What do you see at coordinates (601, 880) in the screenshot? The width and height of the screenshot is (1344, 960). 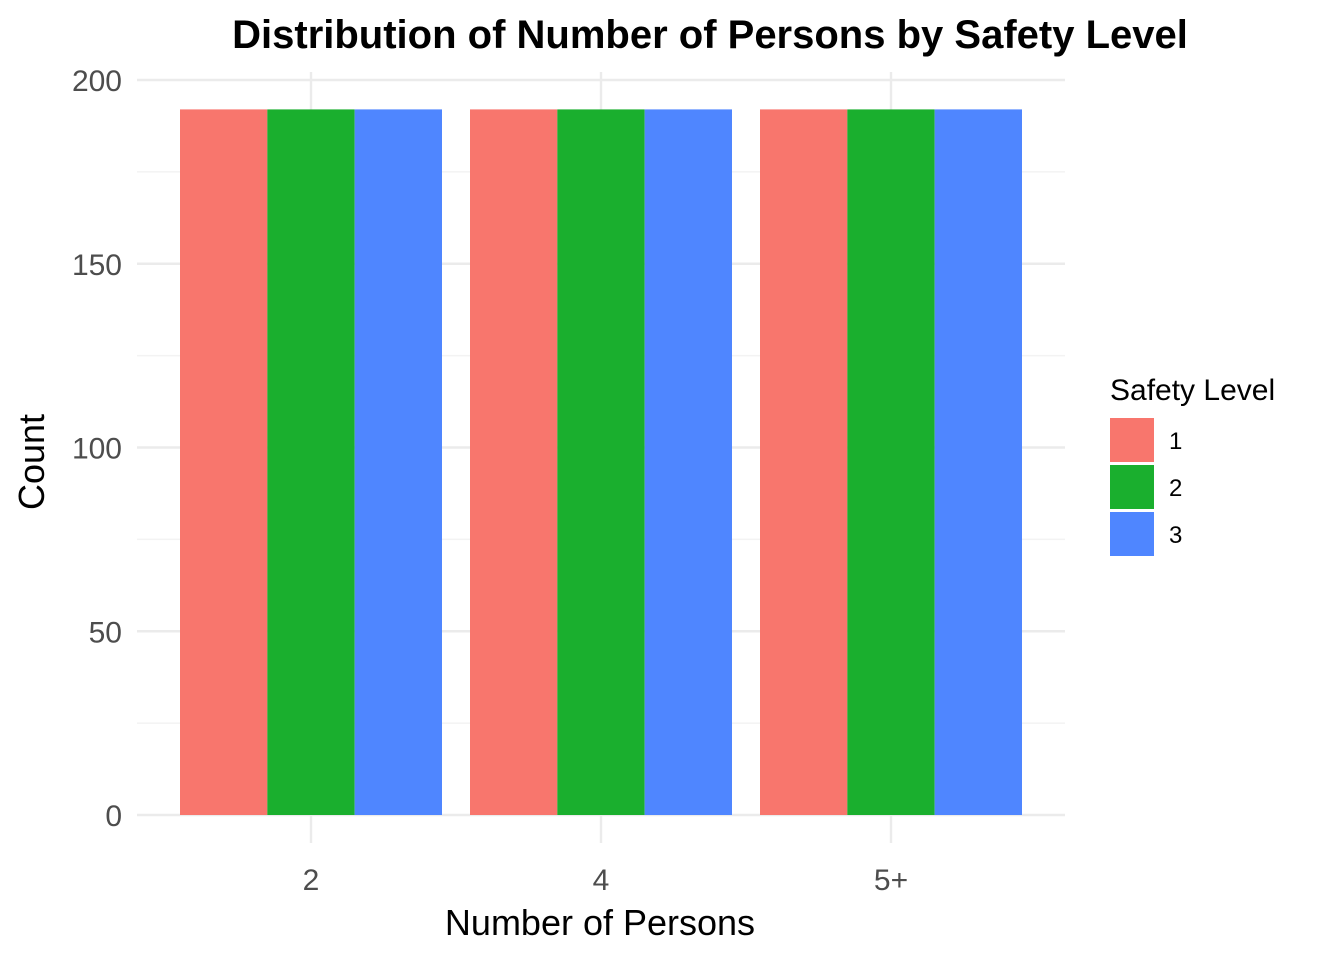 I see `x-tick-label: 4` at bounding box center [601, 880].